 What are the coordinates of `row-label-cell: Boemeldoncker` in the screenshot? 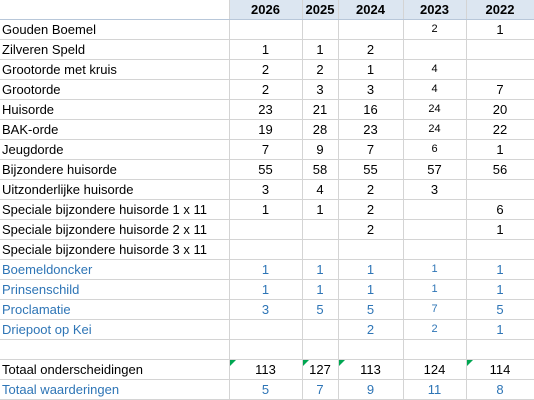 It's located at (115, 269).